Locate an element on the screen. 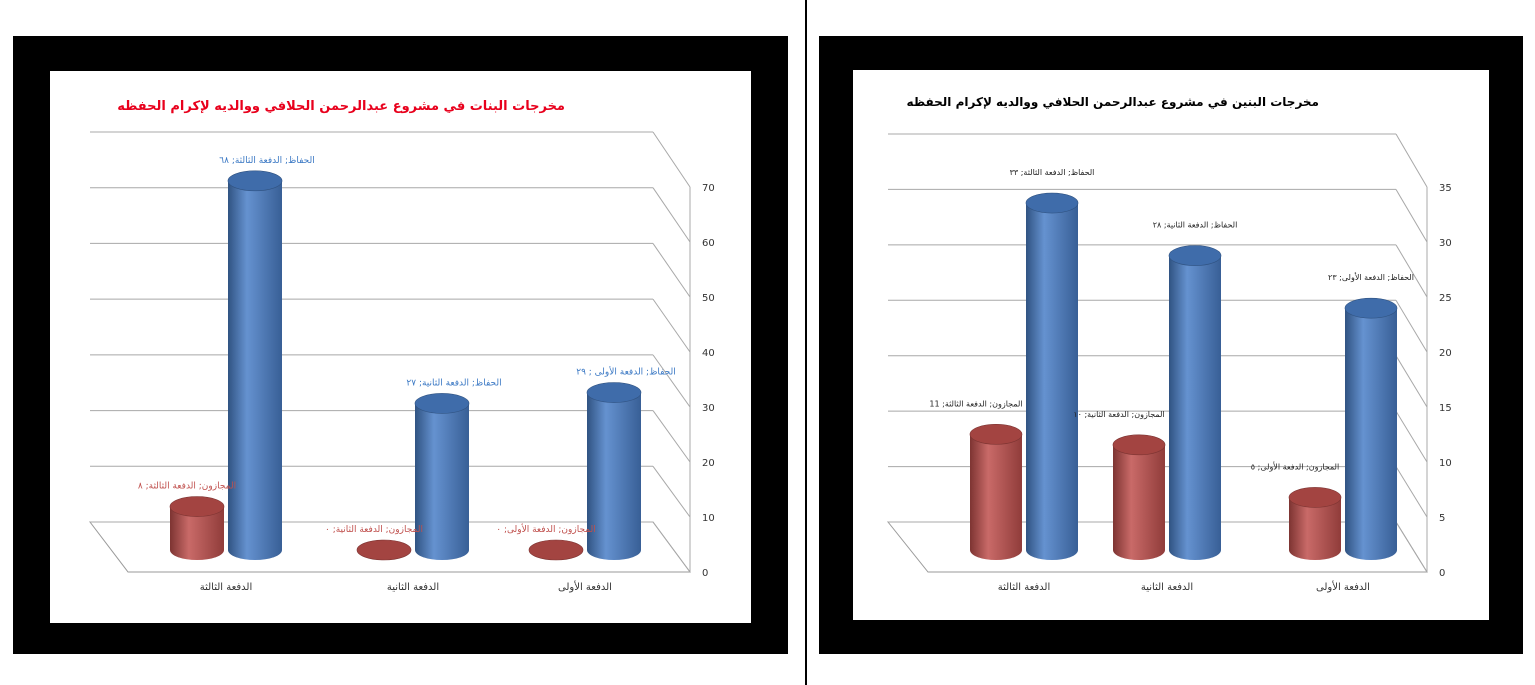  y-tick-labels: 0 10 20 30 40 50 60 70 is located at coordinates (708, 381).